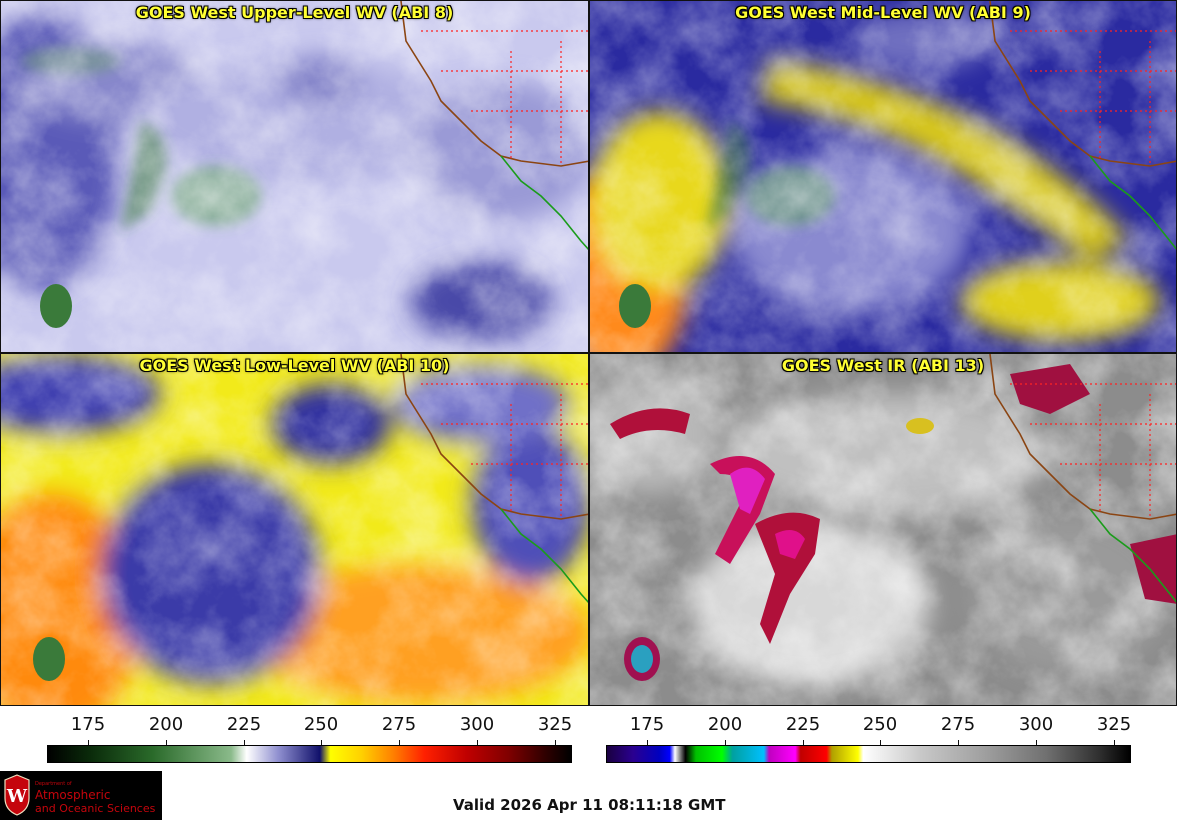 This screenshot has height=820, width=1177. Describe the element at coordinates (477, 724) in the screenshot. I see `wv-tick-label: 300` at that location.